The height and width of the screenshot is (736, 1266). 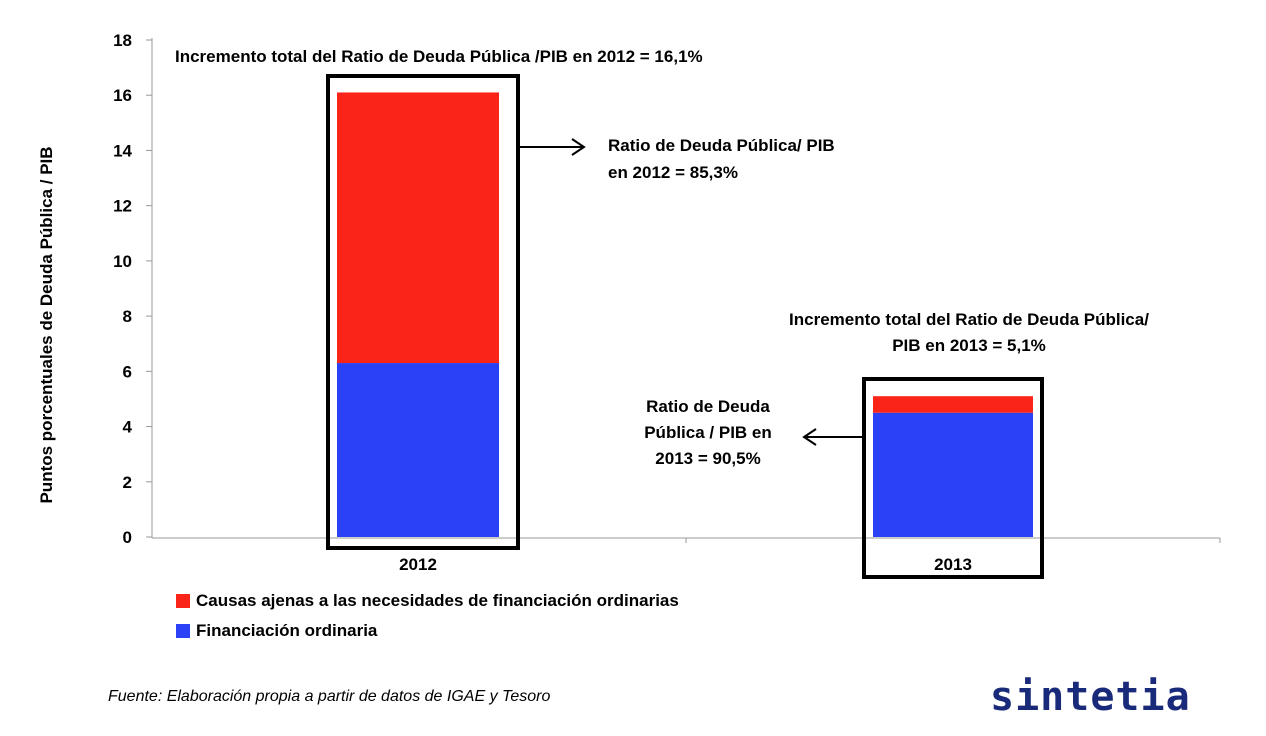 What do you see at coordinates (708, 432) in the screenshot?
I see `annotation-ratio-2013-line2: Pública / PIB en` at bounding box center [708, 432].